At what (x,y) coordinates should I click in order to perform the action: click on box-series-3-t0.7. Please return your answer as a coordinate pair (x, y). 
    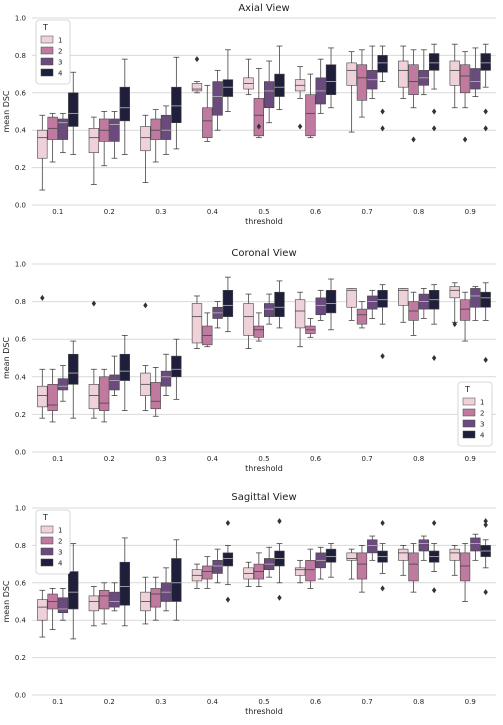
    Looking at the image, I should click on (372, 548).